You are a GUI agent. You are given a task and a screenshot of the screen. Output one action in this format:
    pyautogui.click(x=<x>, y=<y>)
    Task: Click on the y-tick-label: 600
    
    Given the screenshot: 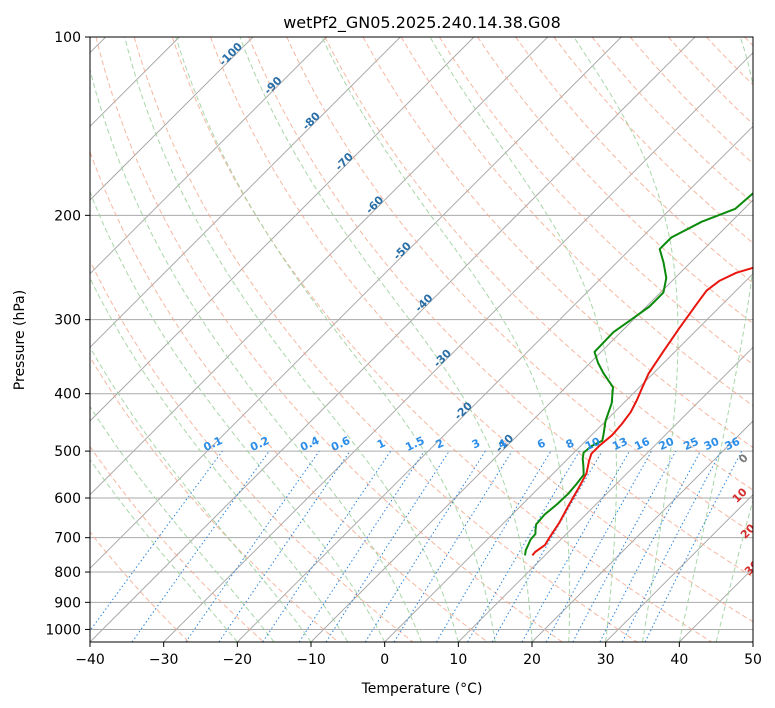 What is the action you would take?
    pyautogui.click(x=67, y=499)
    